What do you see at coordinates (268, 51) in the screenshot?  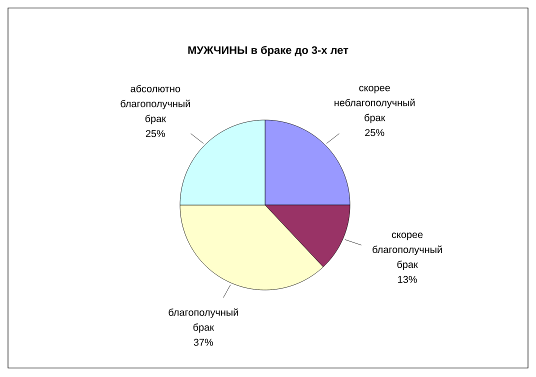 I see `chart-title: МУЖЧИНЫ в браке до 3-х лет` at bounding box center [268, 51].